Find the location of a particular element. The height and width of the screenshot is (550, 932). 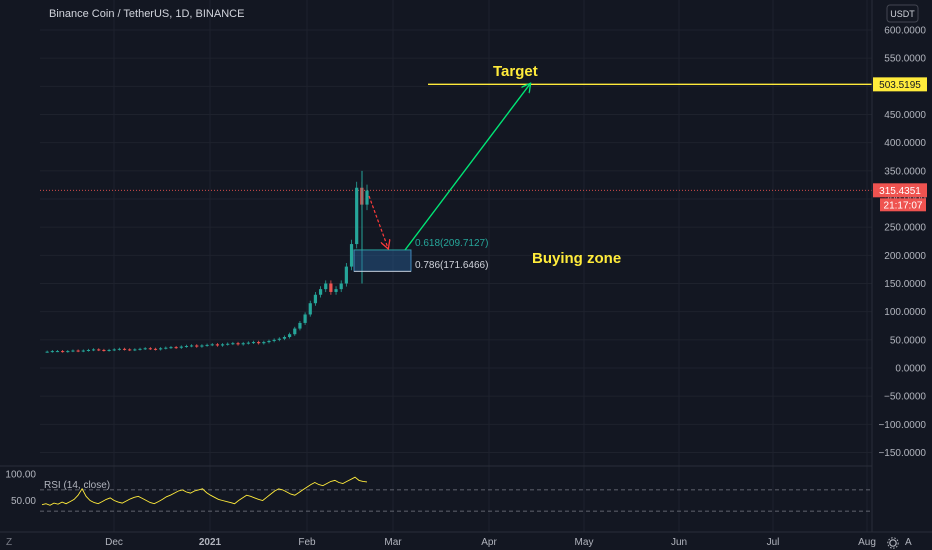

countdown-text: 21:17:07 is located at coordinates (903, 205).